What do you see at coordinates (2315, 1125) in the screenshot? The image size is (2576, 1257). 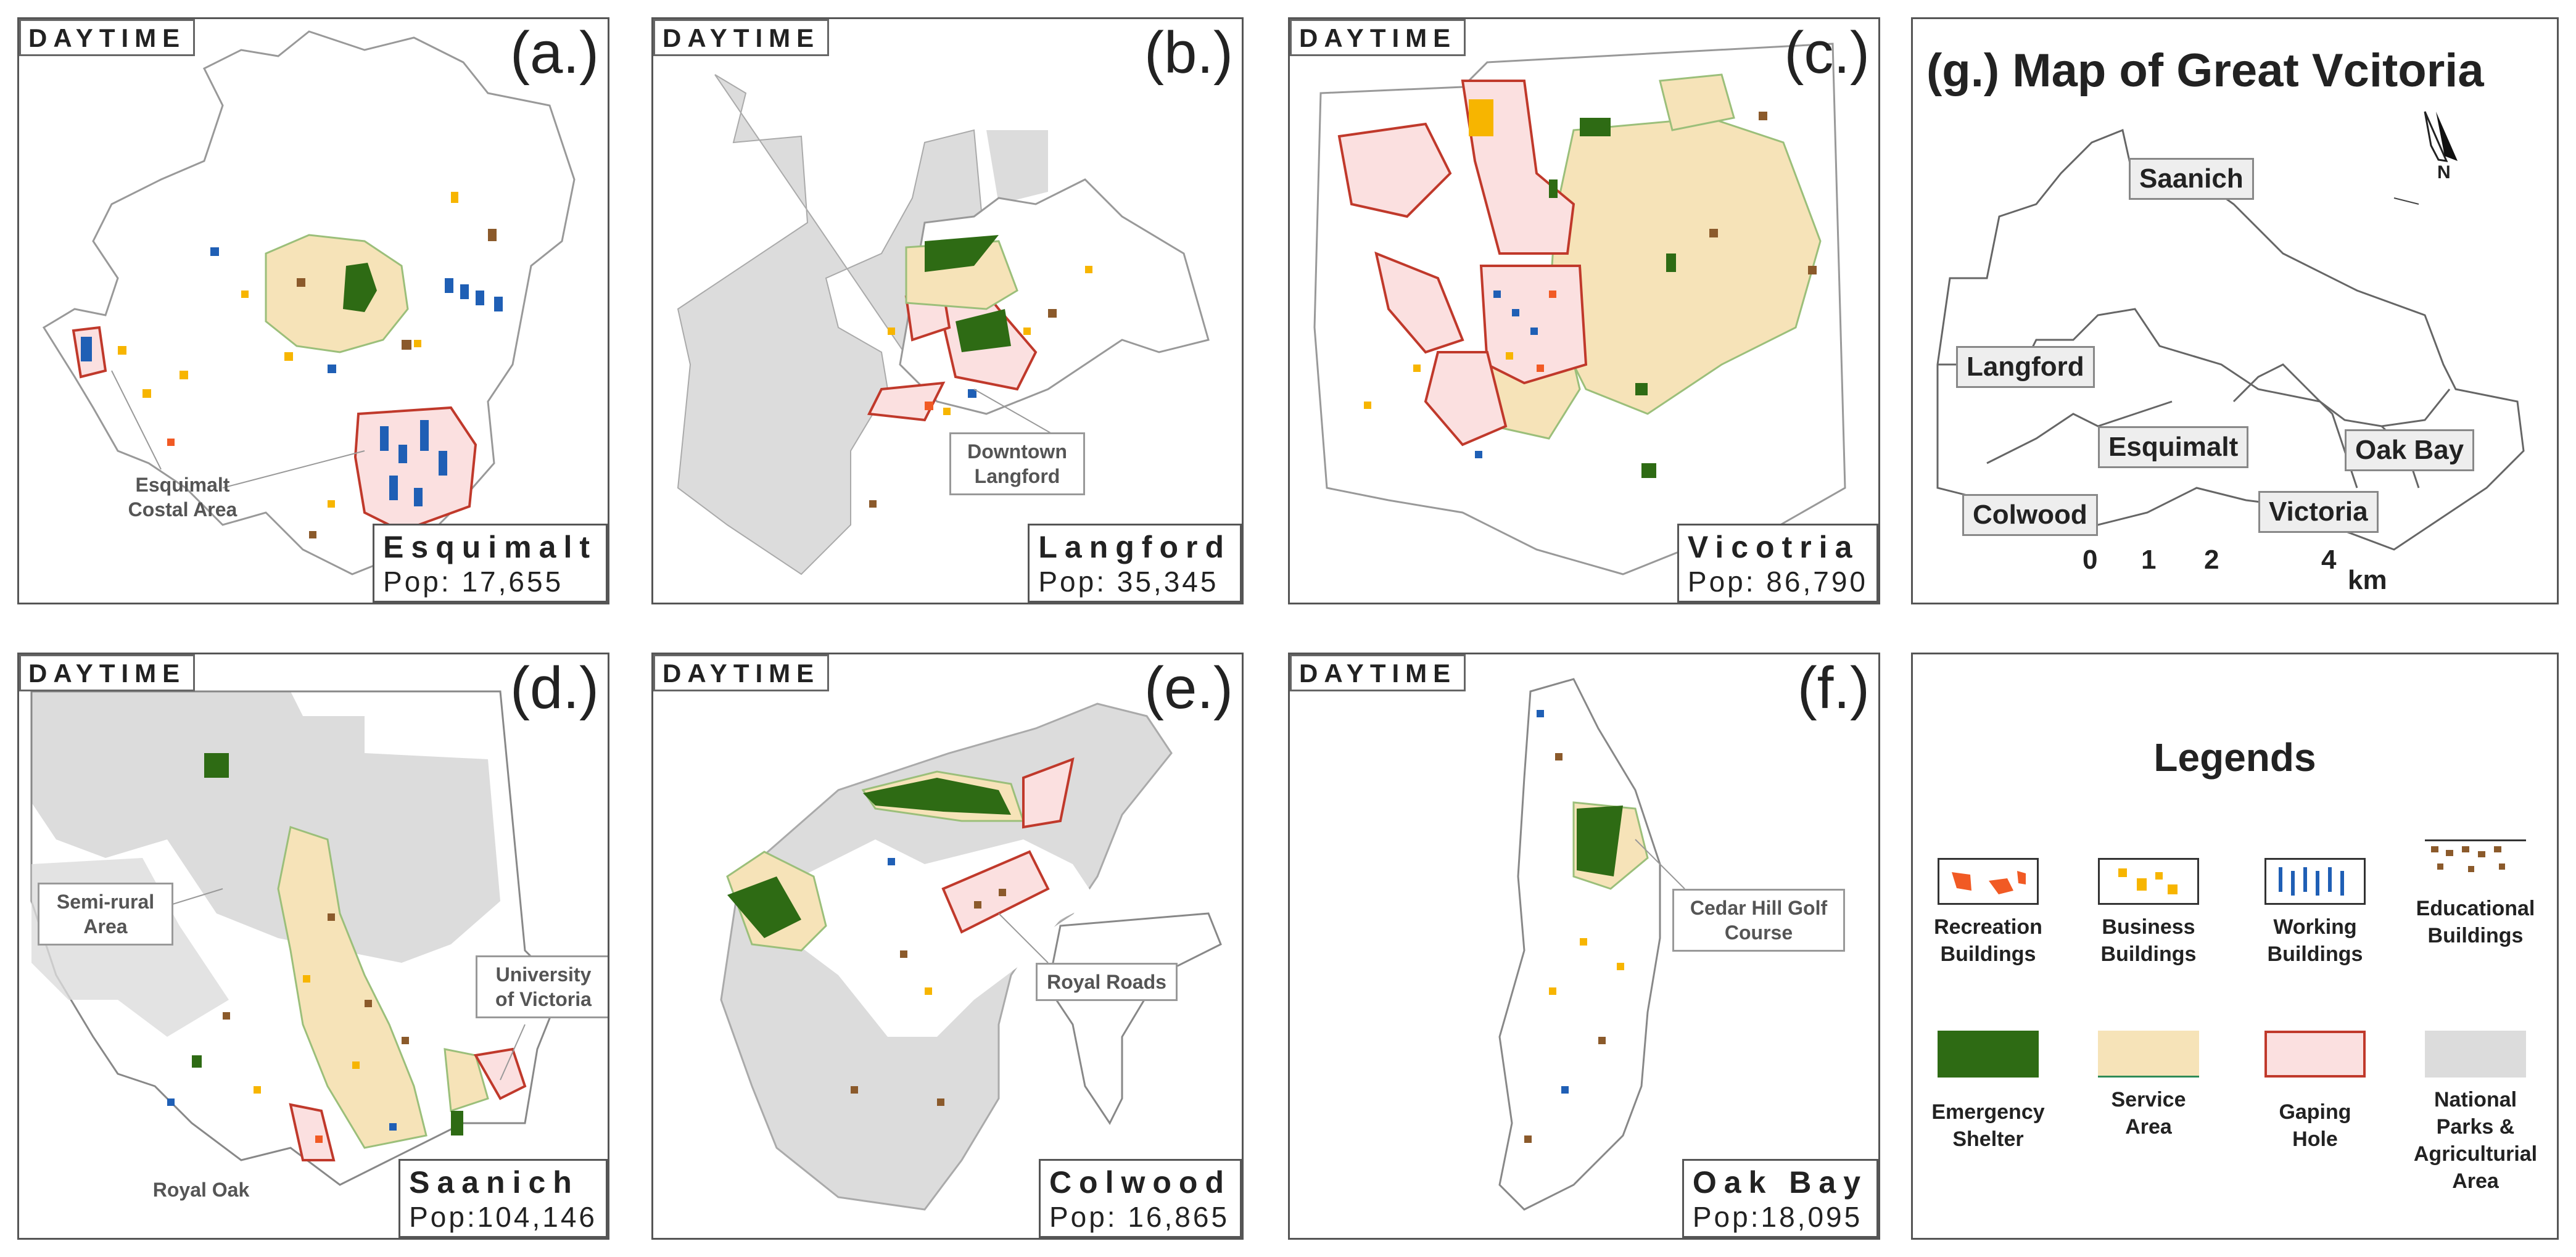 I see `legend-label-gaping: Gaping Hole` at bounding box center [2315, 1125].